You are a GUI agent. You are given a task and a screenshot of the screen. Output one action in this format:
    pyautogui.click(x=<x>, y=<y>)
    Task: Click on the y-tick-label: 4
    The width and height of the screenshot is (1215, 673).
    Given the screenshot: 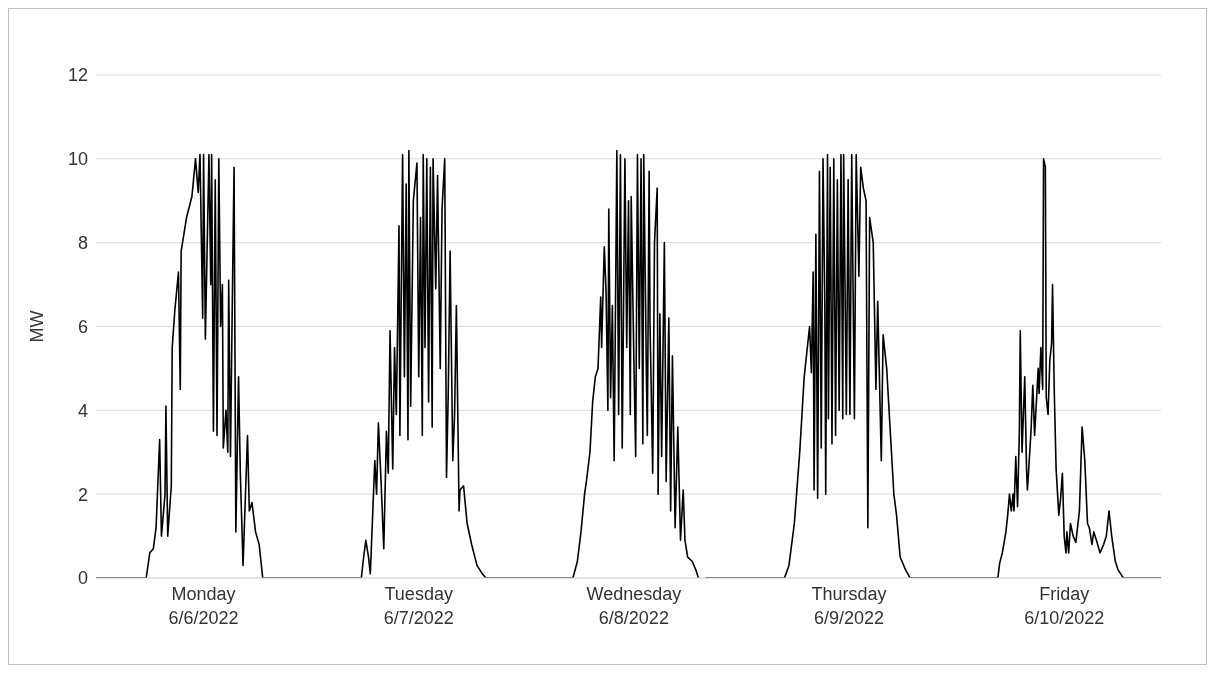 What is the action you would take?
    pyautogui.click(x=82, y=410)
    